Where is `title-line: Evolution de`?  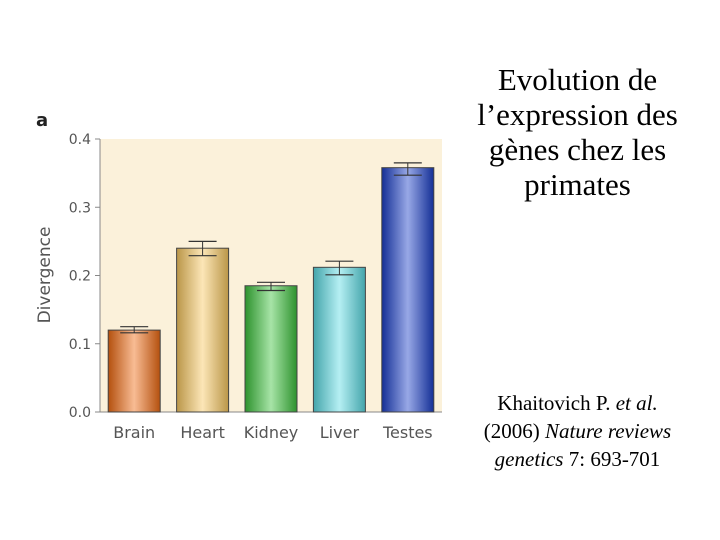
title-line: Evolution de is located at coordinates (577, 79).